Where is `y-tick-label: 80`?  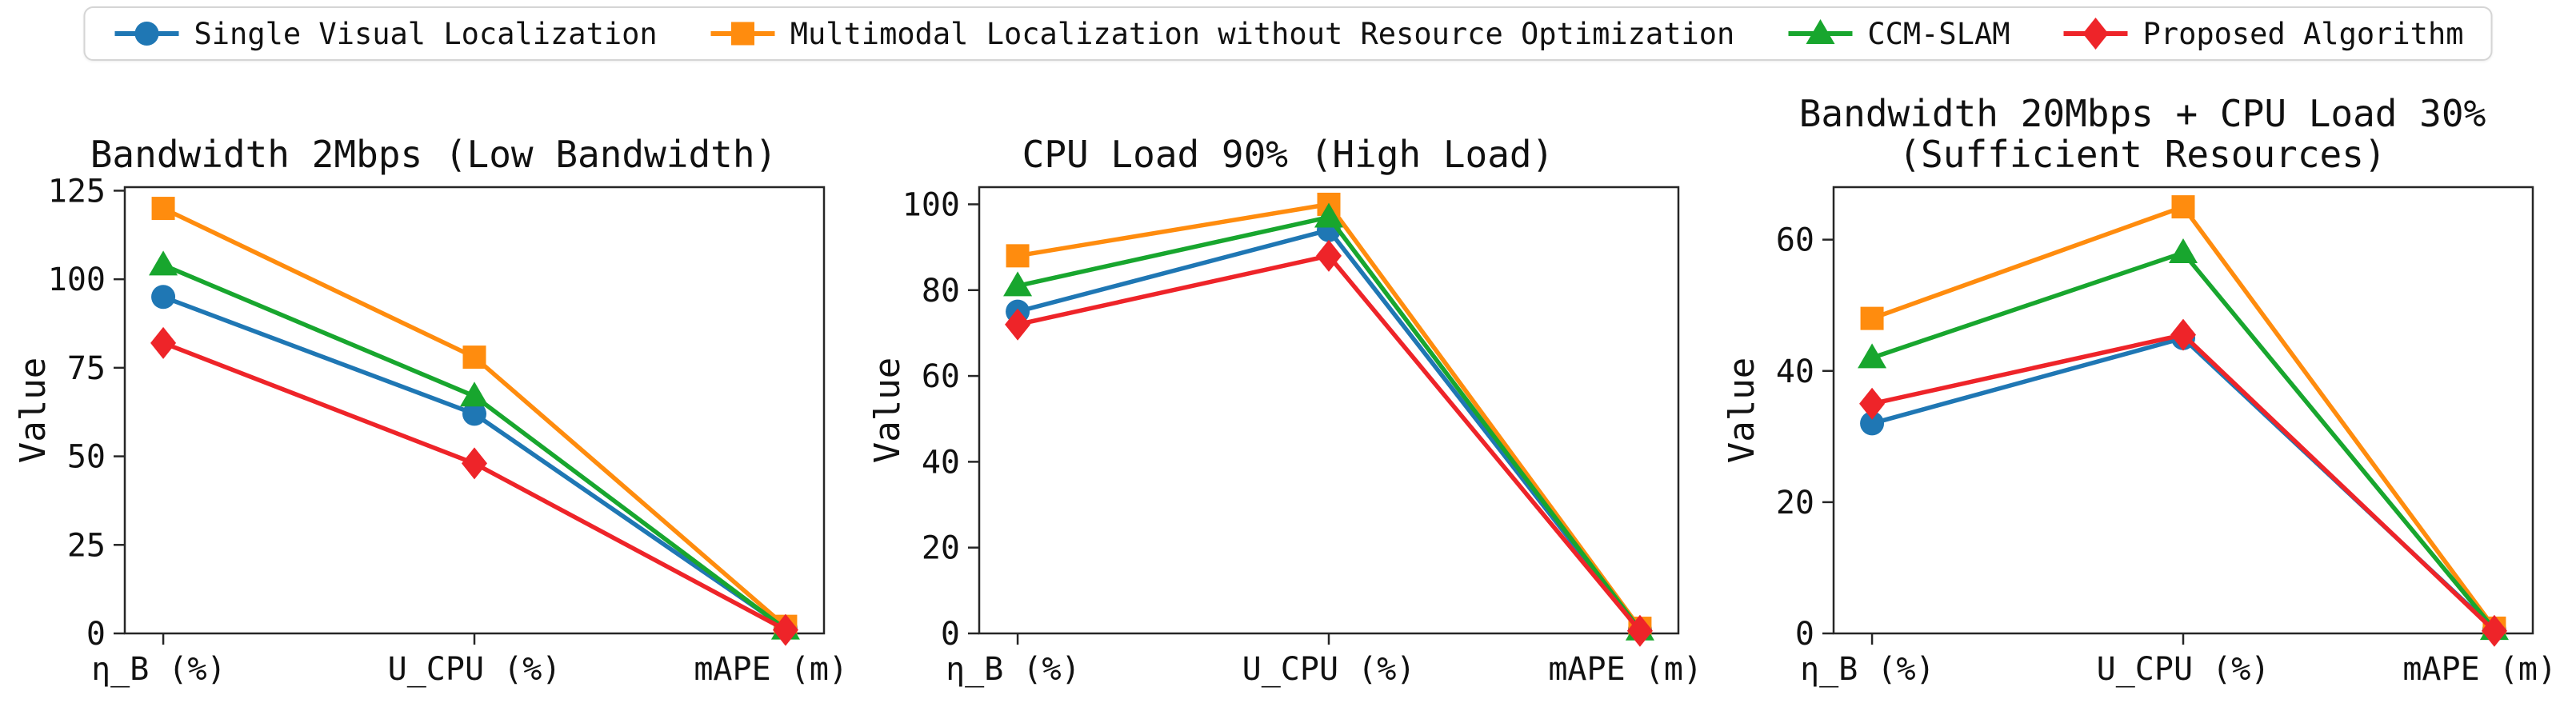 y-tick-label: 80 is located at coordinates (941, 291).